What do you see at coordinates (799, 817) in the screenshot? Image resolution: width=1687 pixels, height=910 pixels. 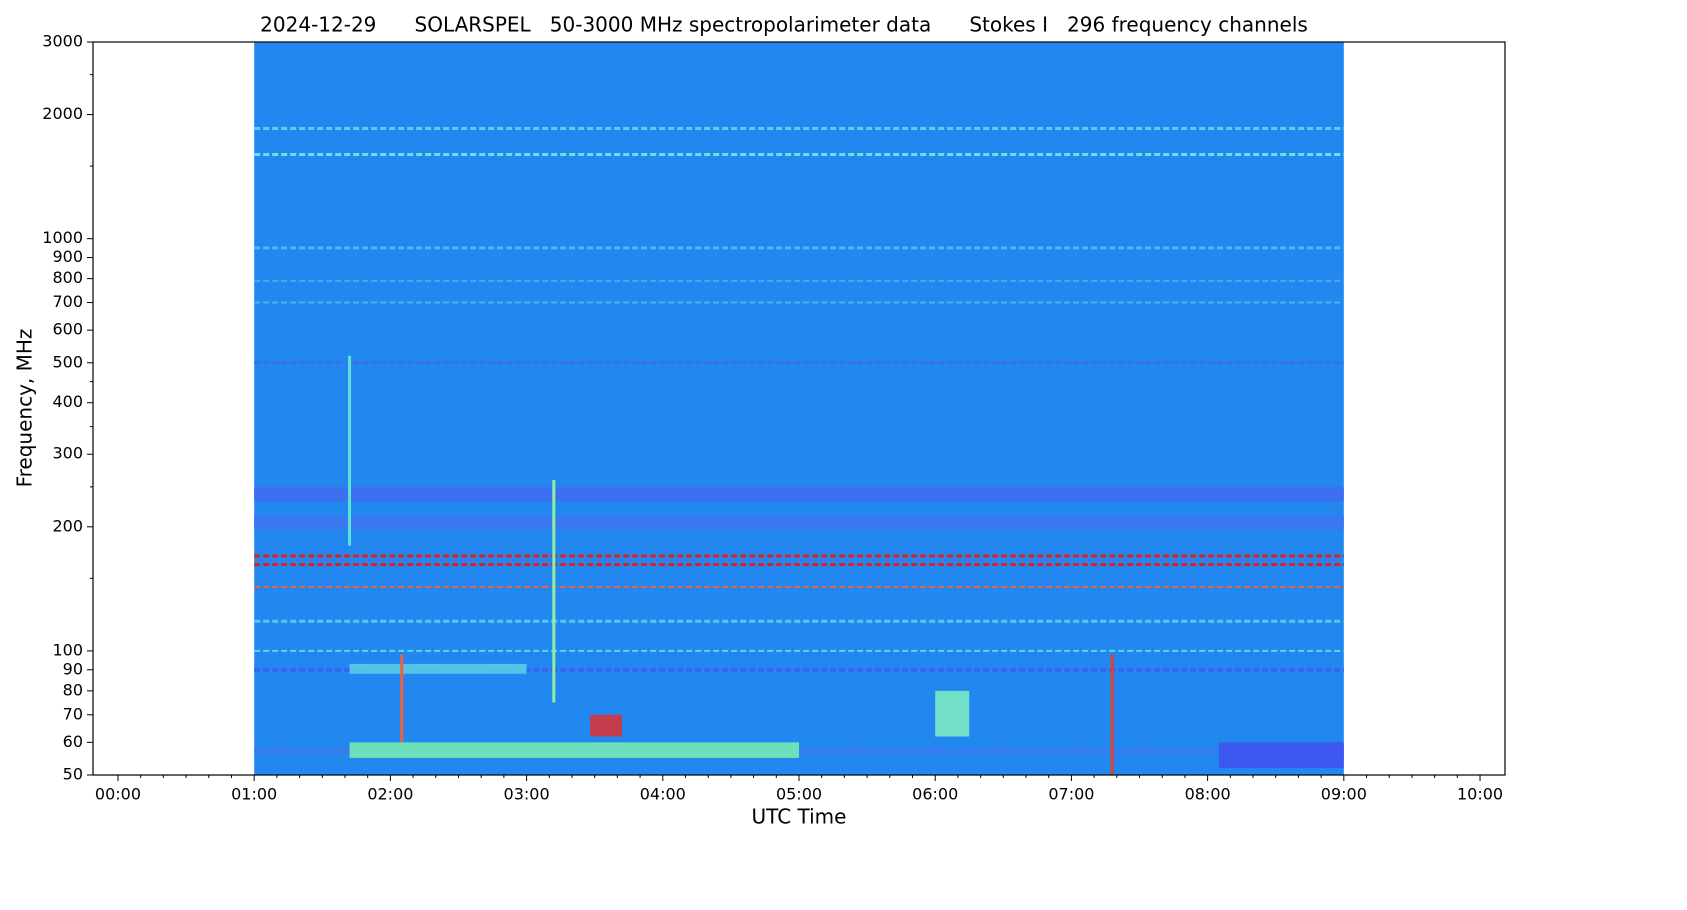 I see `x-axis-label: UTC Time` at bounding box center [799, 817].